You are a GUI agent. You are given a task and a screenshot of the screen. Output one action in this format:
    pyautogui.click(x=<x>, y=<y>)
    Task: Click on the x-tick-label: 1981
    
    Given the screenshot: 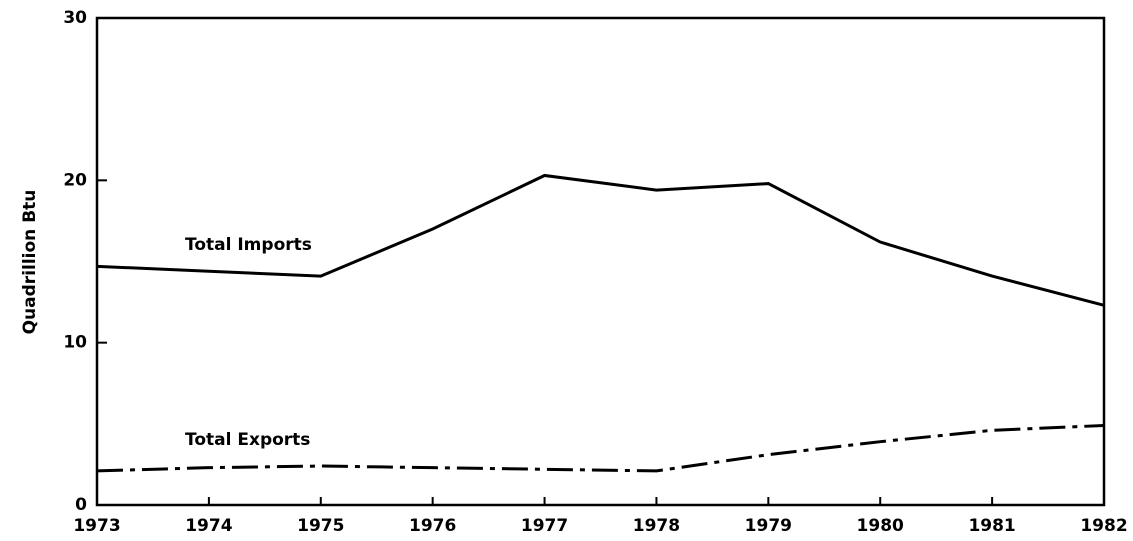 What is the action you would take?
    pyautogui.click(x=991, y=526)
    